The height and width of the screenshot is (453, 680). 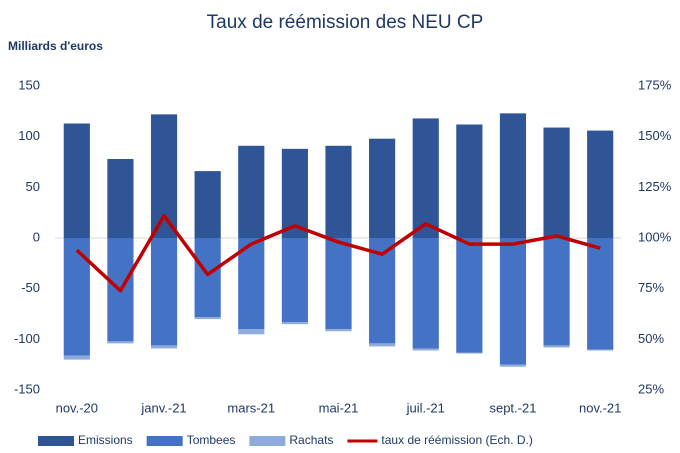 I want to click on y2-tick-label: 50%, so click(x=651, y=338).